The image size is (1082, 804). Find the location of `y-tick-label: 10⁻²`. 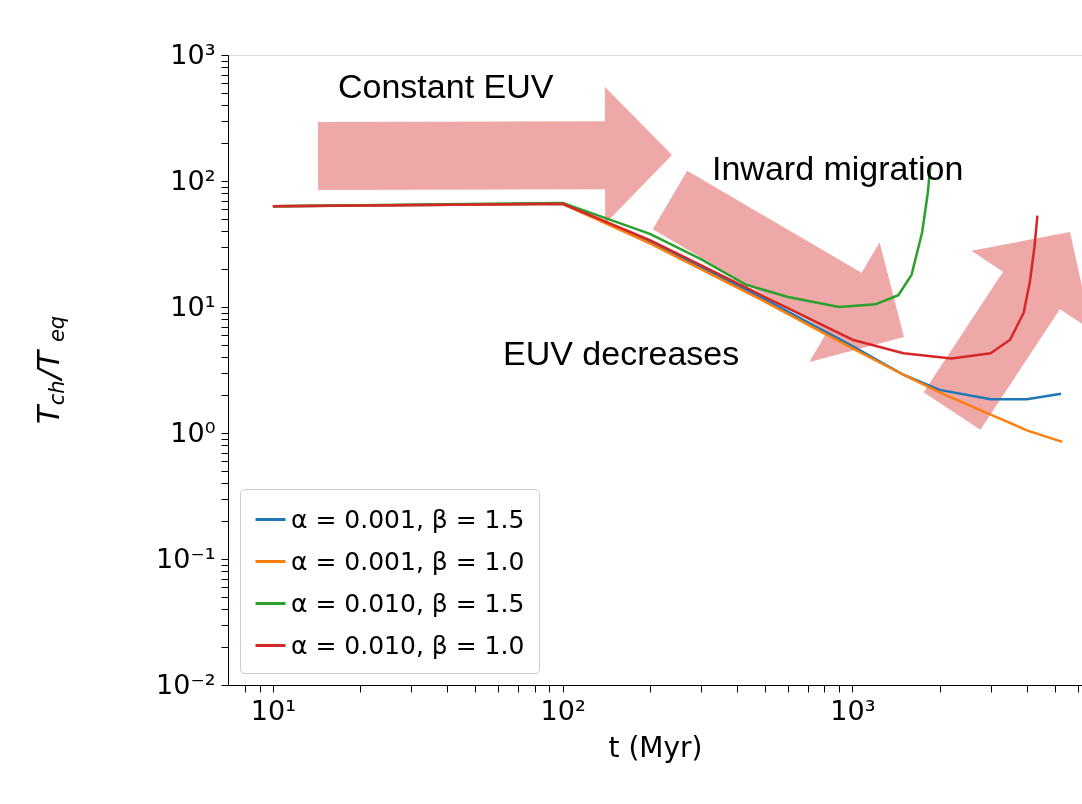

y-tick-label: 10⁻² is located at coordinates (186, 684).